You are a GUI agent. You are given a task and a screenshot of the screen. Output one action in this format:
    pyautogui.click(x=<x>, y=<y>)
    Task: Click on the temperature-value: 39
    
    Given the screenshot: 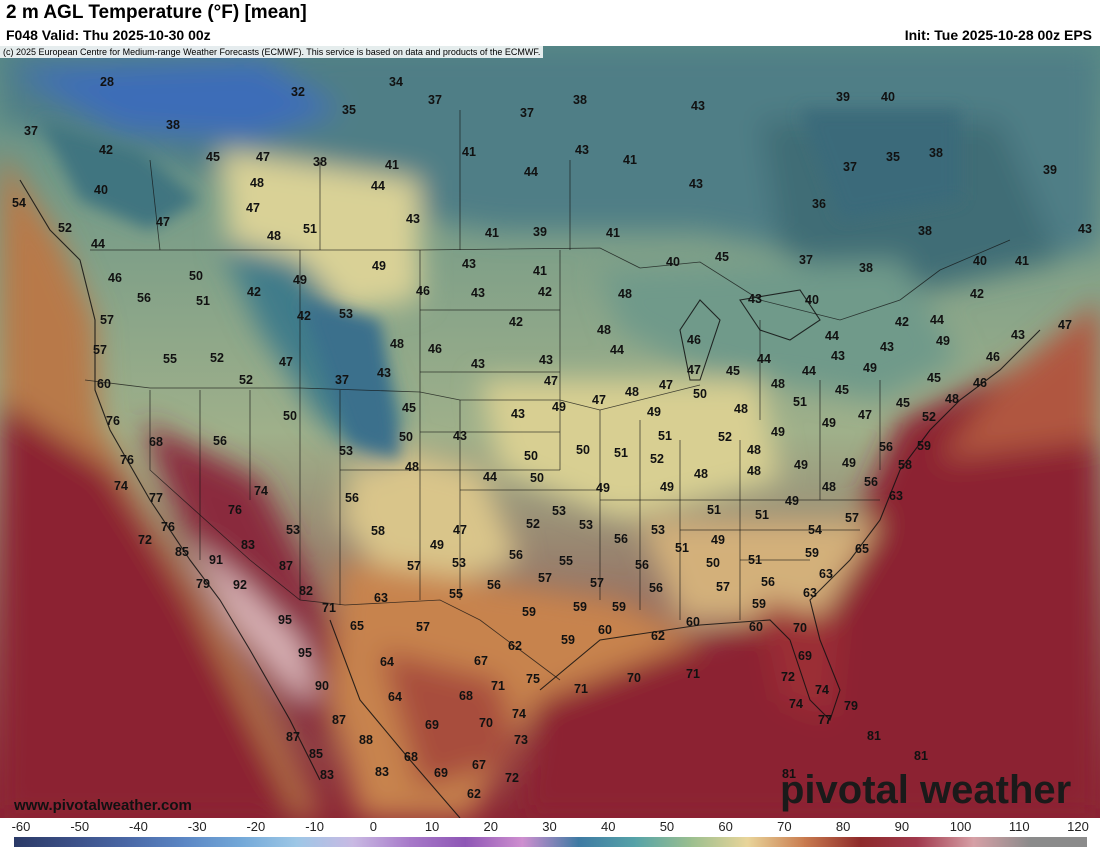 What is the action you would take?
    pyautogui.click(x=843, y=97)
    